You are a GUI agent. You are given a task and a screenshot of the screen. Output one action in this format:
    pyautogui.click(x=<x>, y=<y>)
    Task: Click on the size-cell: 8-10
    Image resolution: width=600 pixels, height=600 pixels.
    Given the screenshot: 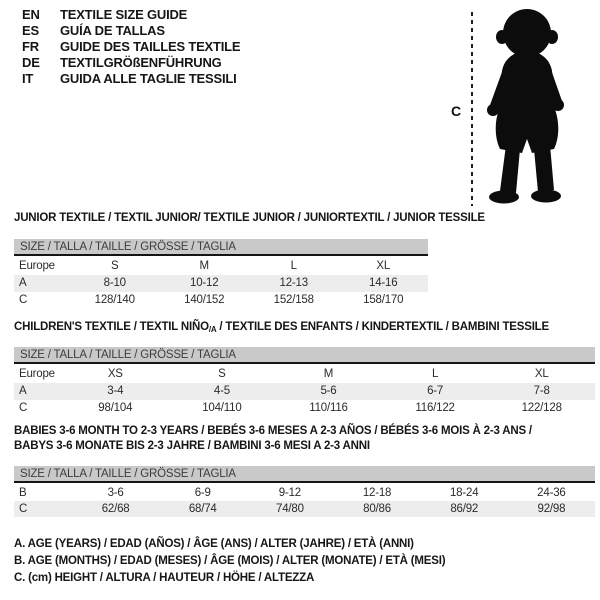 What is the action you would take?
    pyautogui.click(x=115, y=283)
    